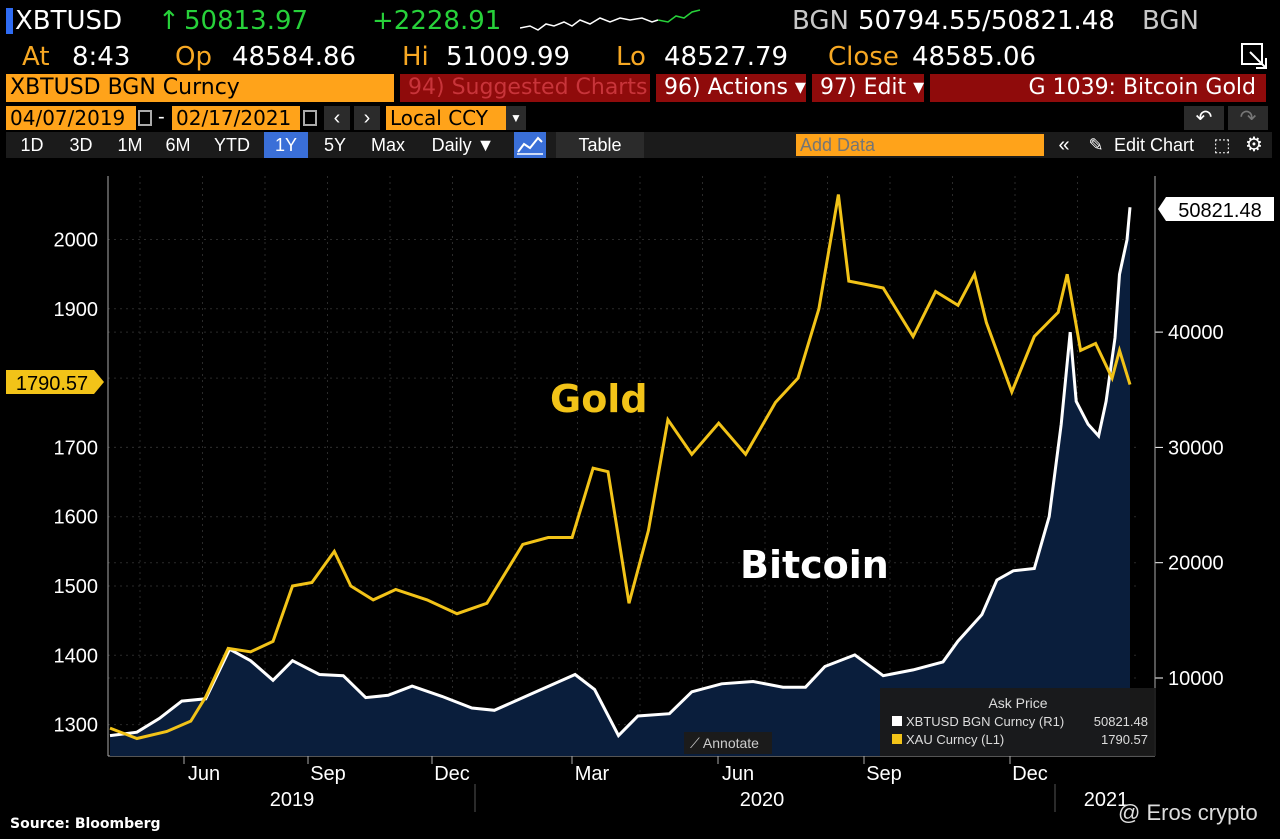  I want to click on redo-icon: ↷, so click(1248, 118).